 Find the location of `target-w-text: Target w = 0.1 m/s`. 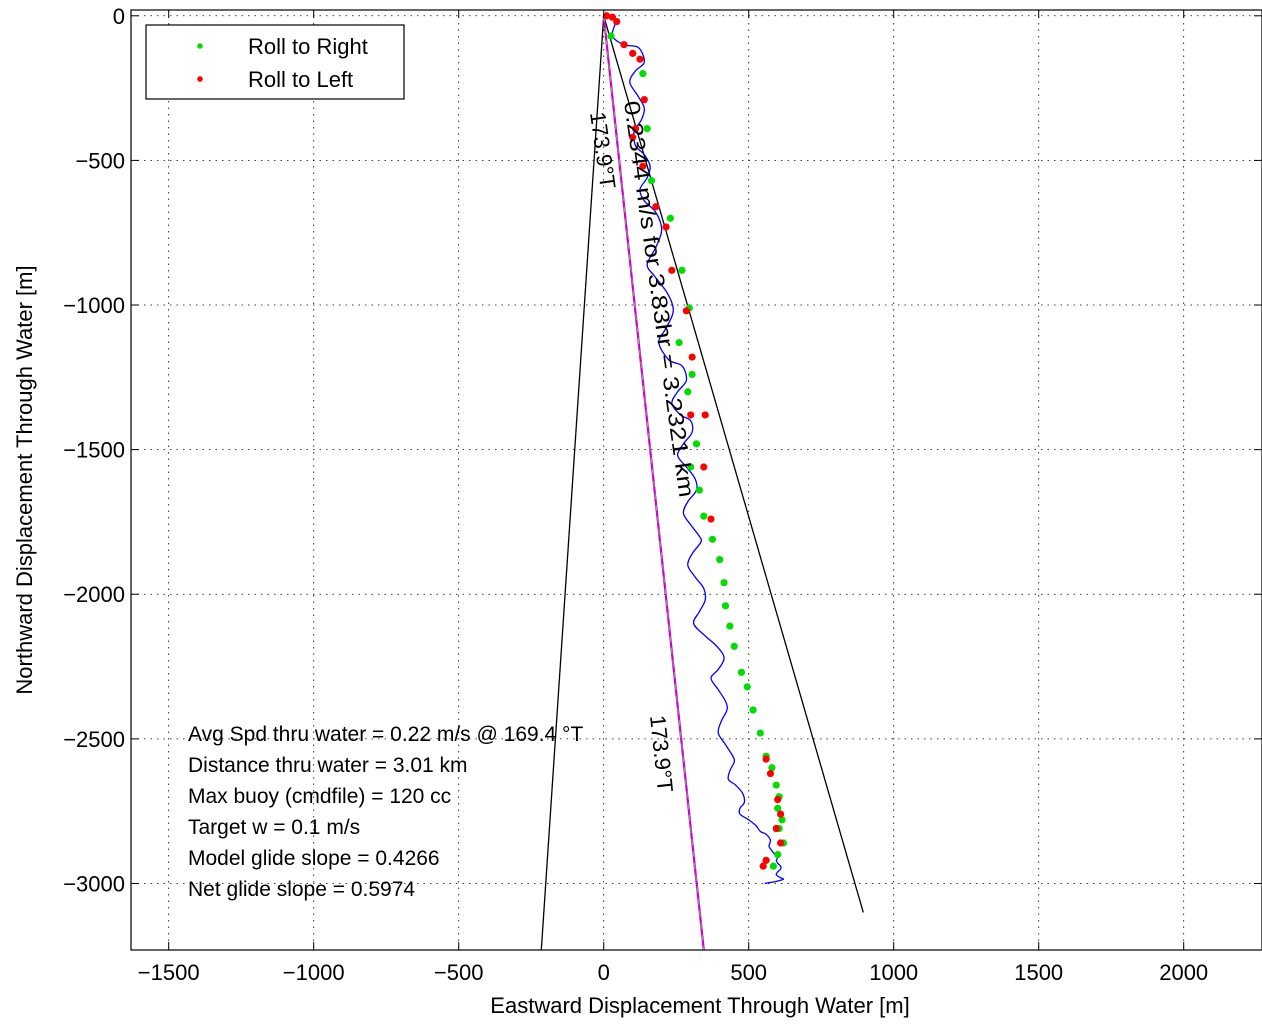

target-w-text: Target w = 0.1 m/s is located at coordinates (274, 827).